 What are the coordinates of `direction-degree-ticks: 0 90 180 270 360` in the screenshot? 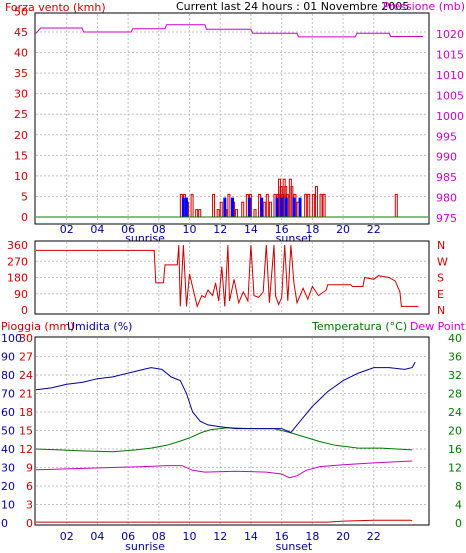 It's located at (17, 278).